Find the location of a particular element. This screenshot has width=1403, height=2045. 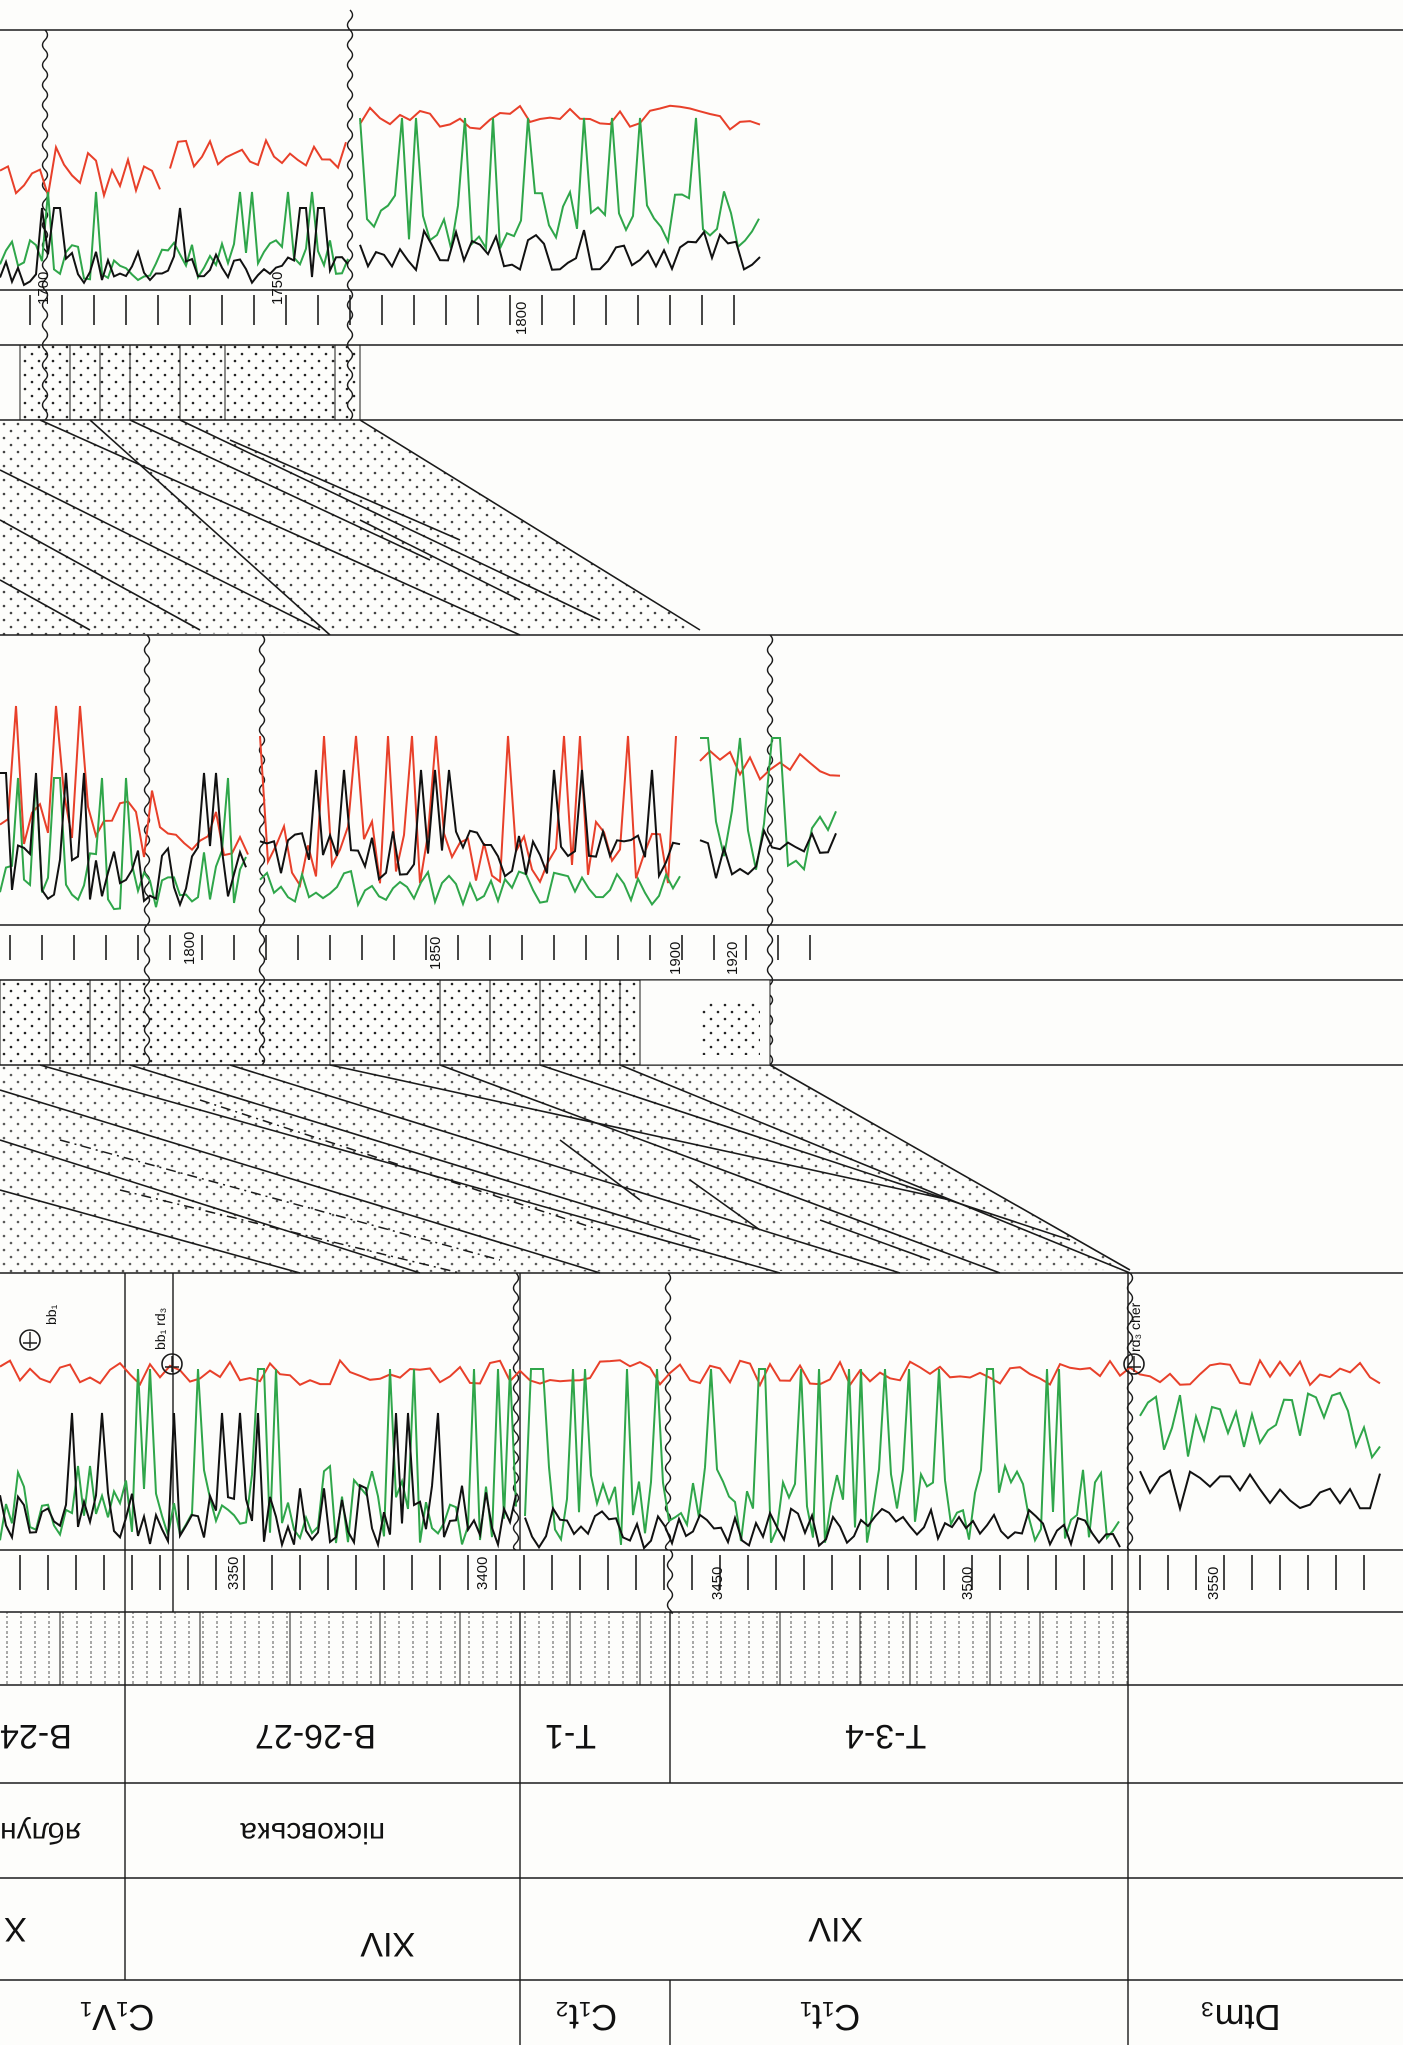

depth-labels-well1: 3350 3400 3450 3500 3550 is located at coordinates (723, 1578).